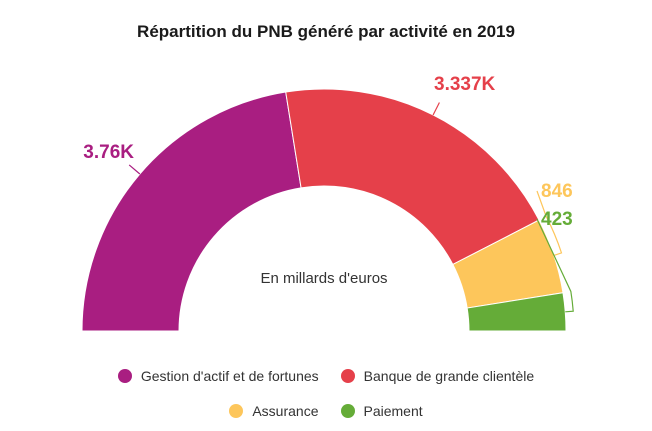  Describe the element at coordinates (393, 411) in the screenshot. I see `legend-label: Paiement` at that location.